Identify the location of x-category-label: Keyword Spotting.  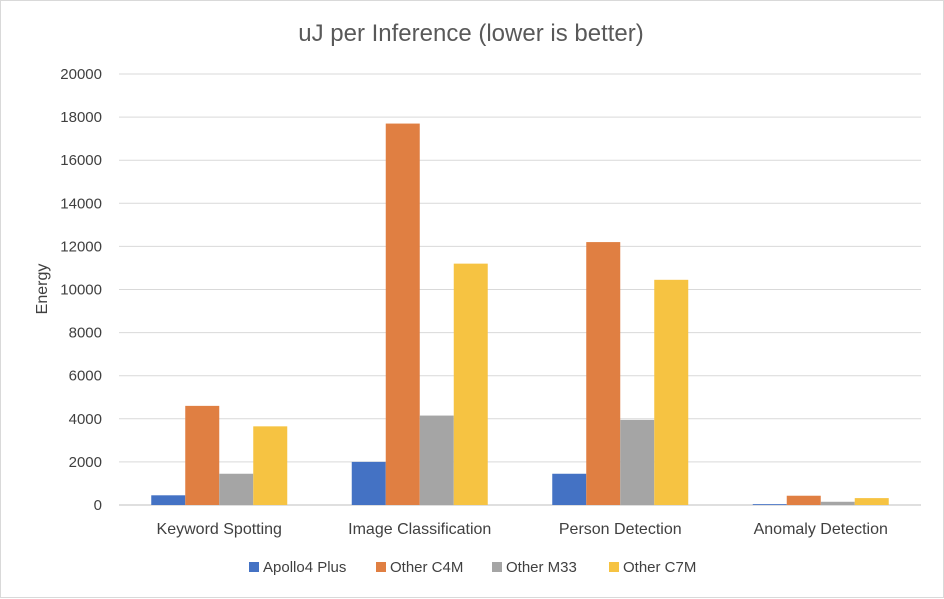
(219, 529).